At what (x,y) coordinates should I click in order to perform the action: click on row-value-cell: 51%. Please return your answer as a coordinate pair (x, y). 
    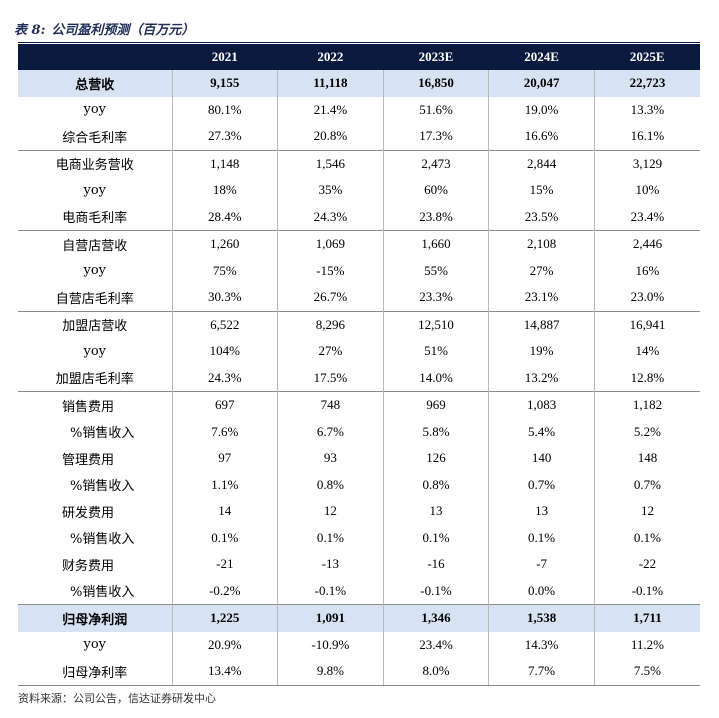
    Looking at the image, I should click on (436, 351).